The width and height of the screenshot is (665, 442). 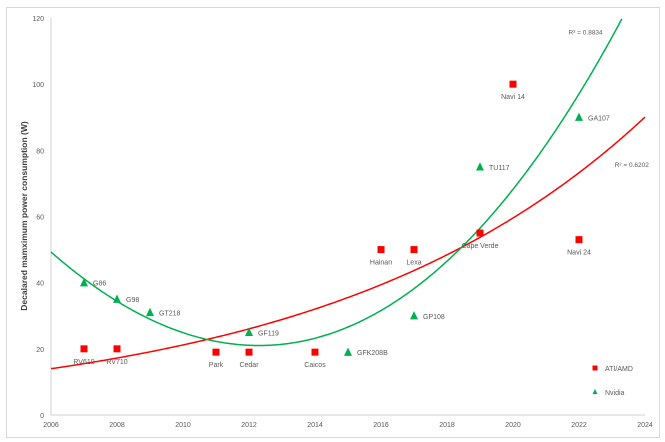 What do you see at coordinates (40, 350) in the screenshot?
I see `y-tick-label: 20` at bounding box center [40, 350].